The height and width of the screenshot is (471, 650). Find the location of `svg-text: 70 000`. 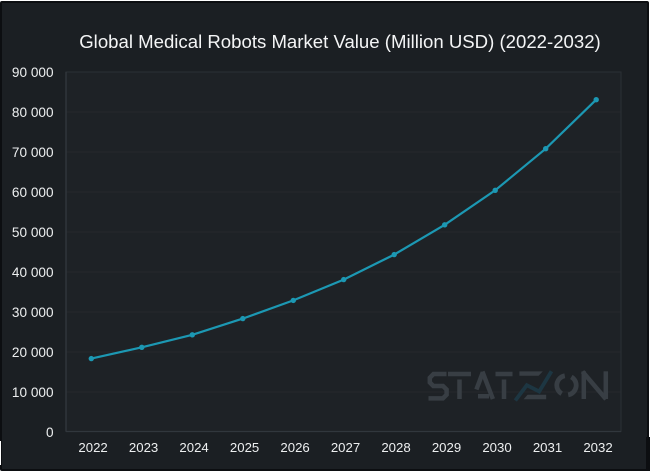

svg-text: 70 000 is located at coordinates (33, 152).